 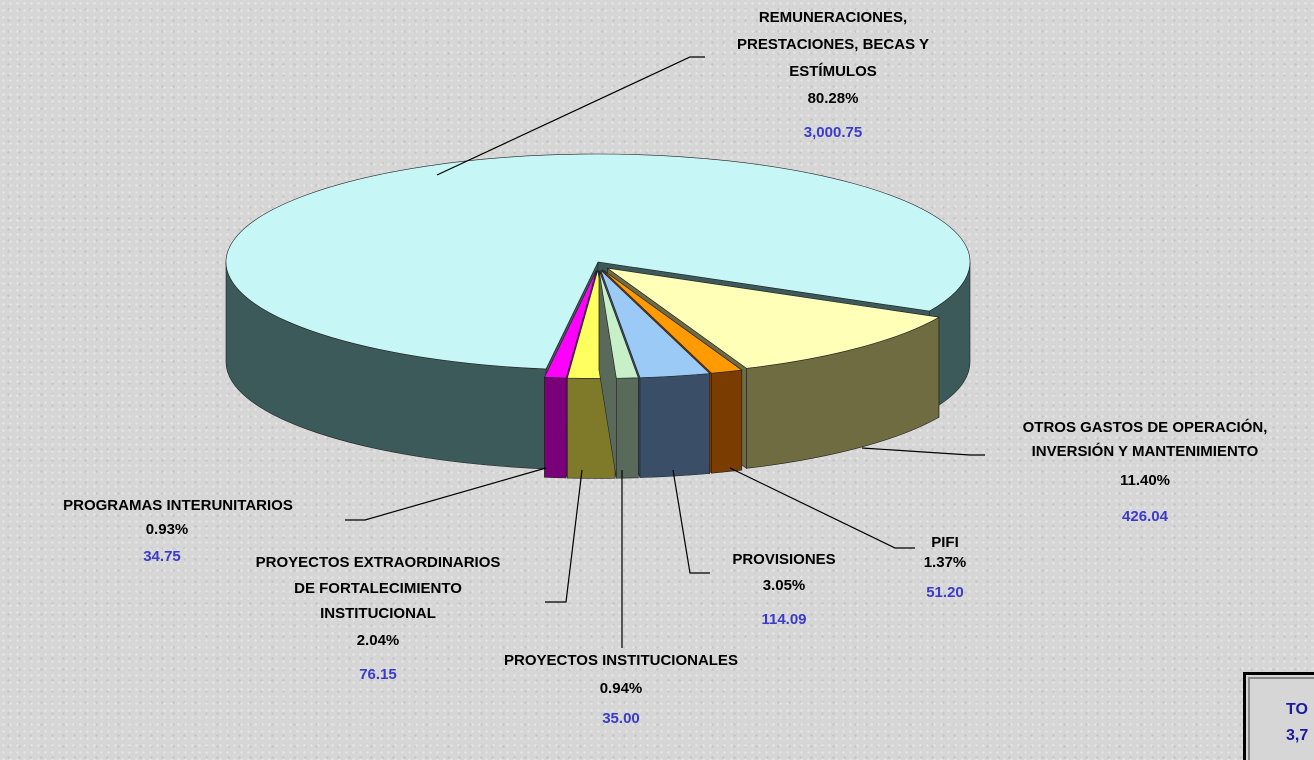 I want to click on value-label: 34.75, so click(x=162, y=556).